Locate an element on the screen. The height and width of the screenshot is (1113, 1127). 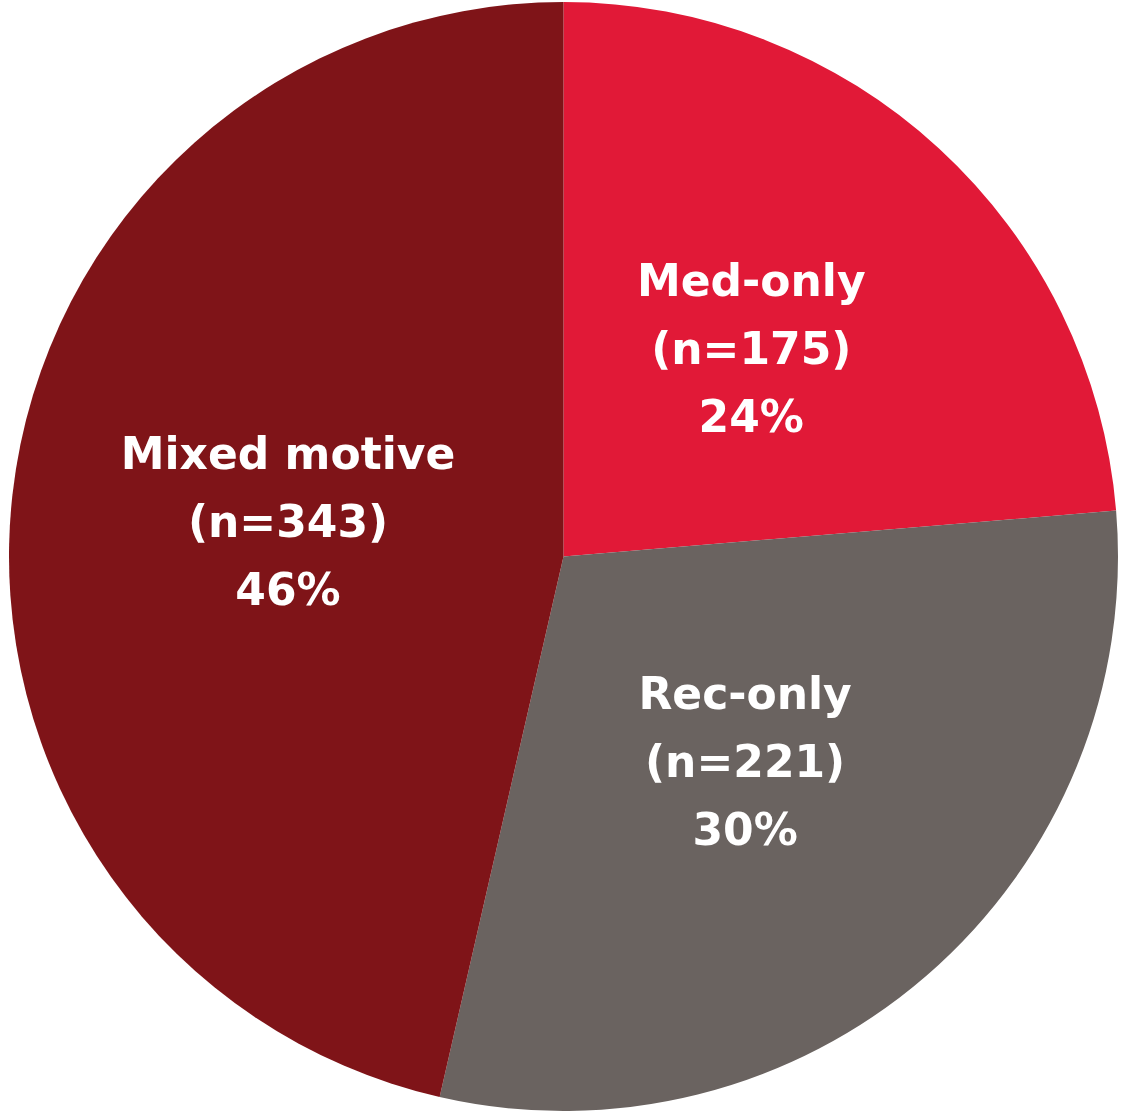
slice-label: Med-only is located at coordinates (751, 280).